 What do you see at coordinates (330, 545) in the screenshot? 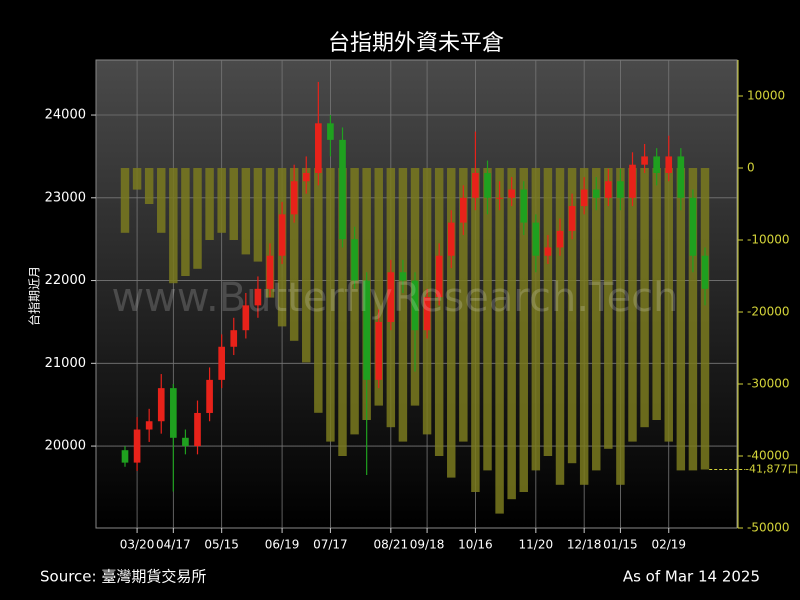
I see `x-tick-label: 07/17` at bounding box center [330, 545].